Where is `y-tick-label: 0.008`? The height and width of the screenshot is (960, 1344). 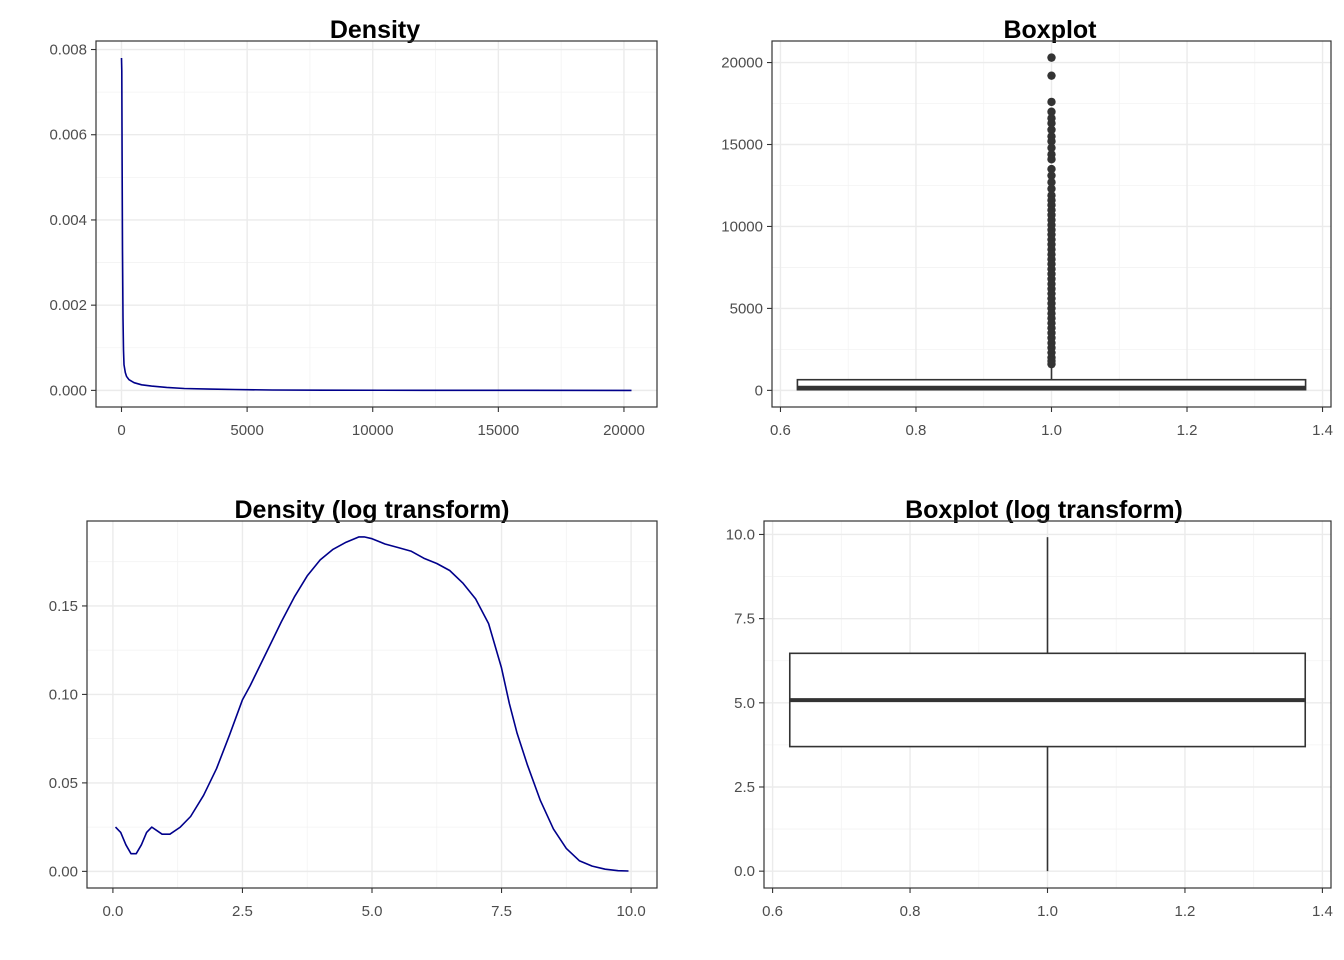
y-tick-label: 0.008 is located at coordinates (68, 50).